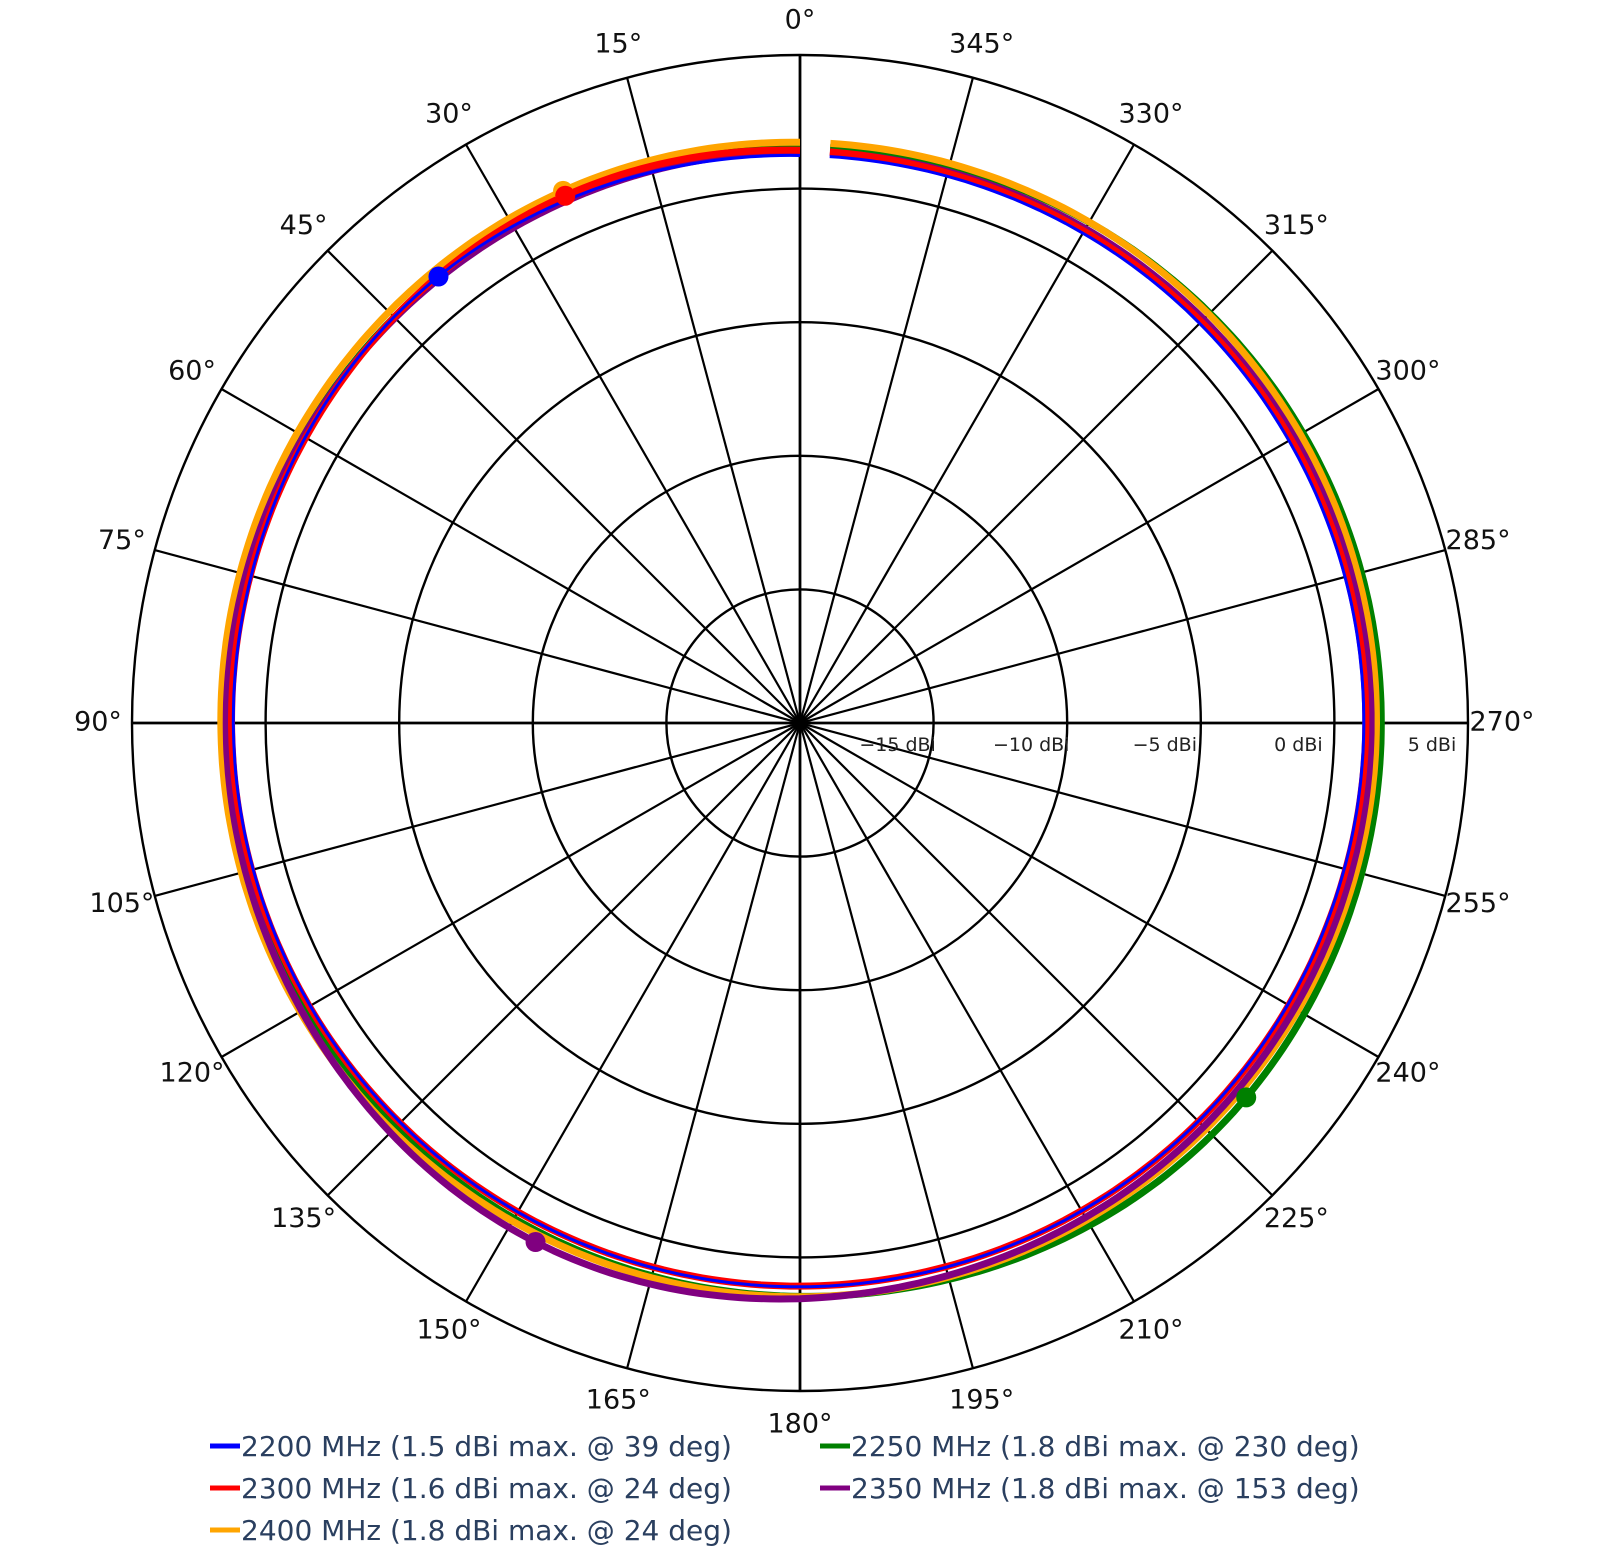  What do you see at coordinates (1432, 745) in the screenshot?
I see `radial-tick-label: 5 dBi` at bounding box center [1432, 745].